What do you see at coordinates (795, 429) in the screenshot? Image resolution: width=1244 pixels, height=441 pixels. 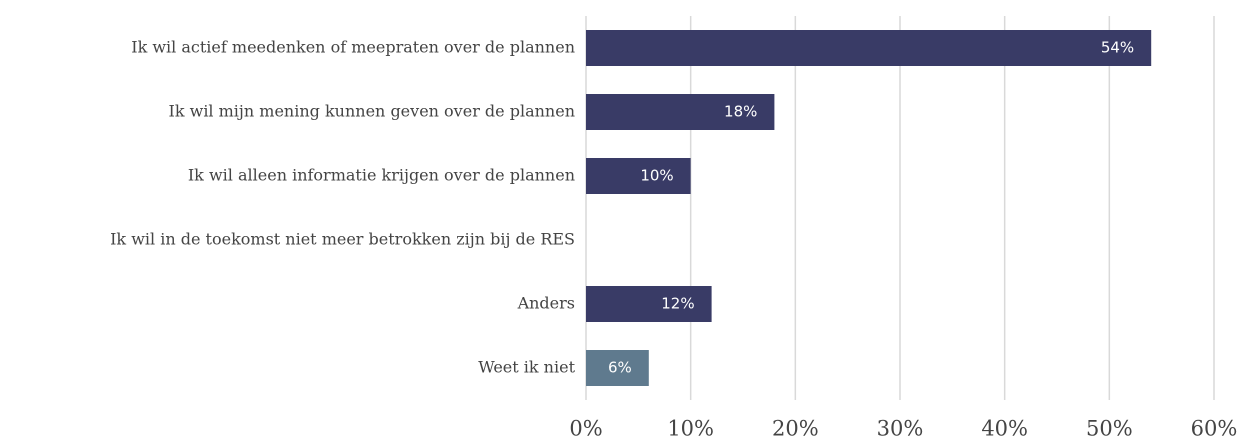 I see `x-tick-label: 20%` at bounding box center [795, 429].